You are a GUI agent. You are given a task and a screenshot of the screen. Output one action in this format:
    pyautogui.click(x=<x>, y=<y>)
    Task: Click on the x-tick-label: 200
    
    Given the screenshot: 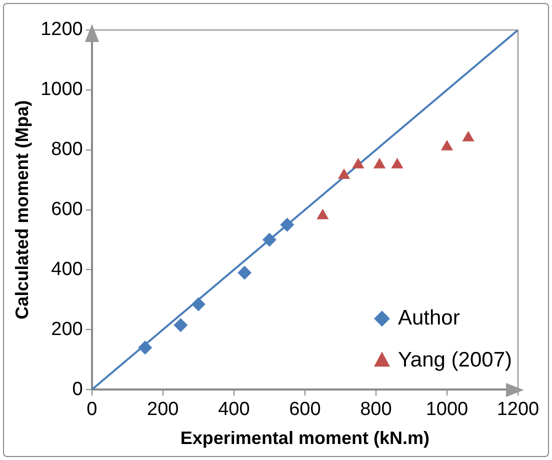 What is the action you would take?
    pyautogui.click(x=163, y=409)
    